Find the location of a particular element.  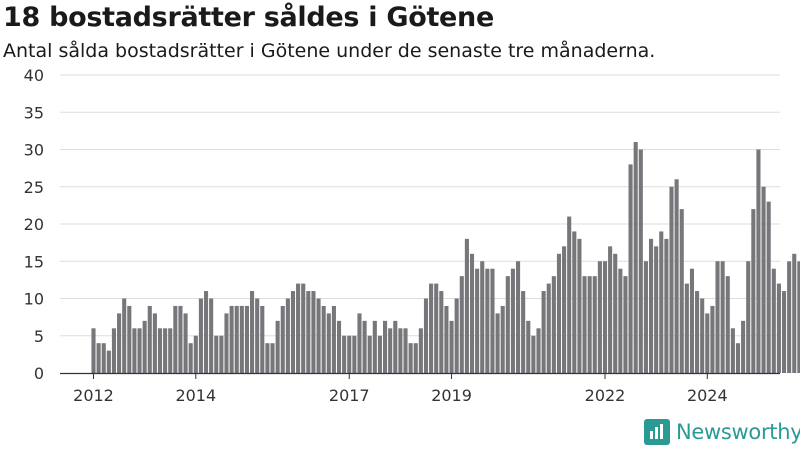

x-tick-label: 2014 is located at coordinates (195, 395).